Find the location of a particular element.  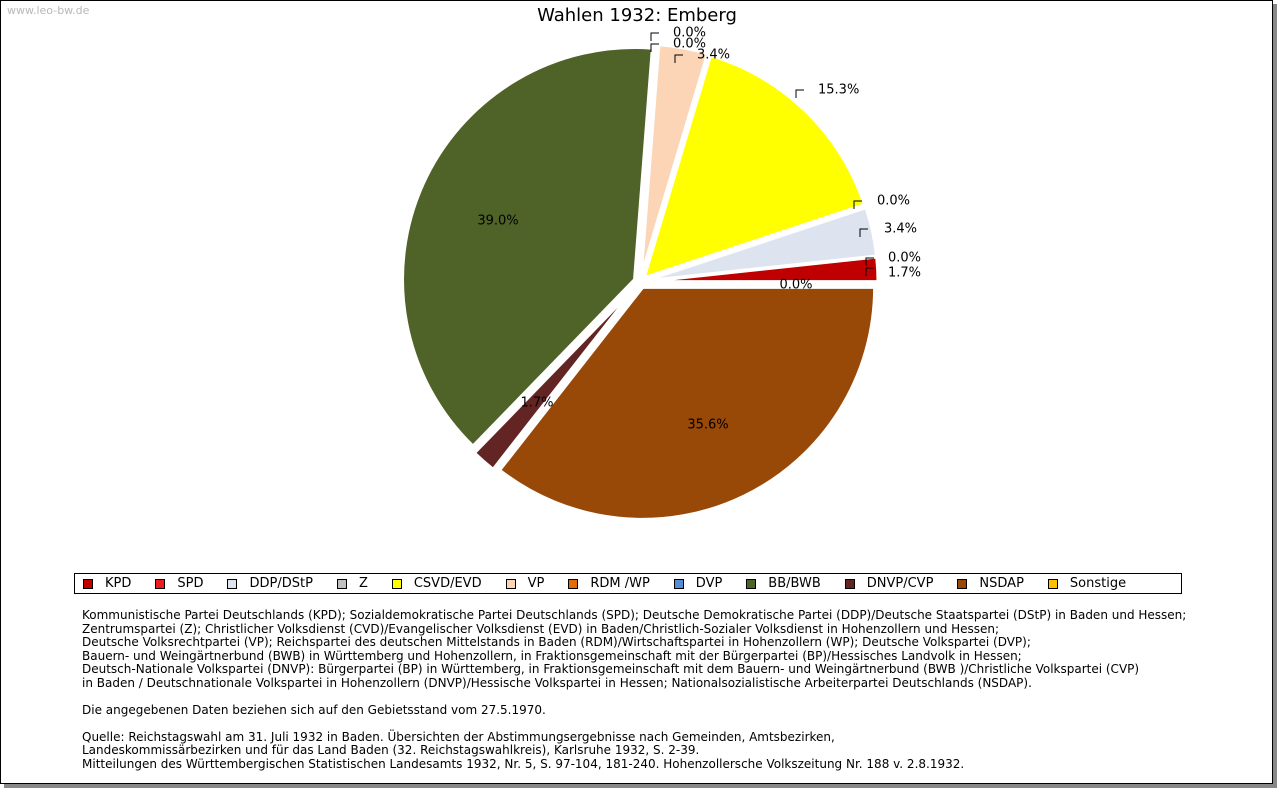

legend-item: DVP is located at coordinates (698, 583).